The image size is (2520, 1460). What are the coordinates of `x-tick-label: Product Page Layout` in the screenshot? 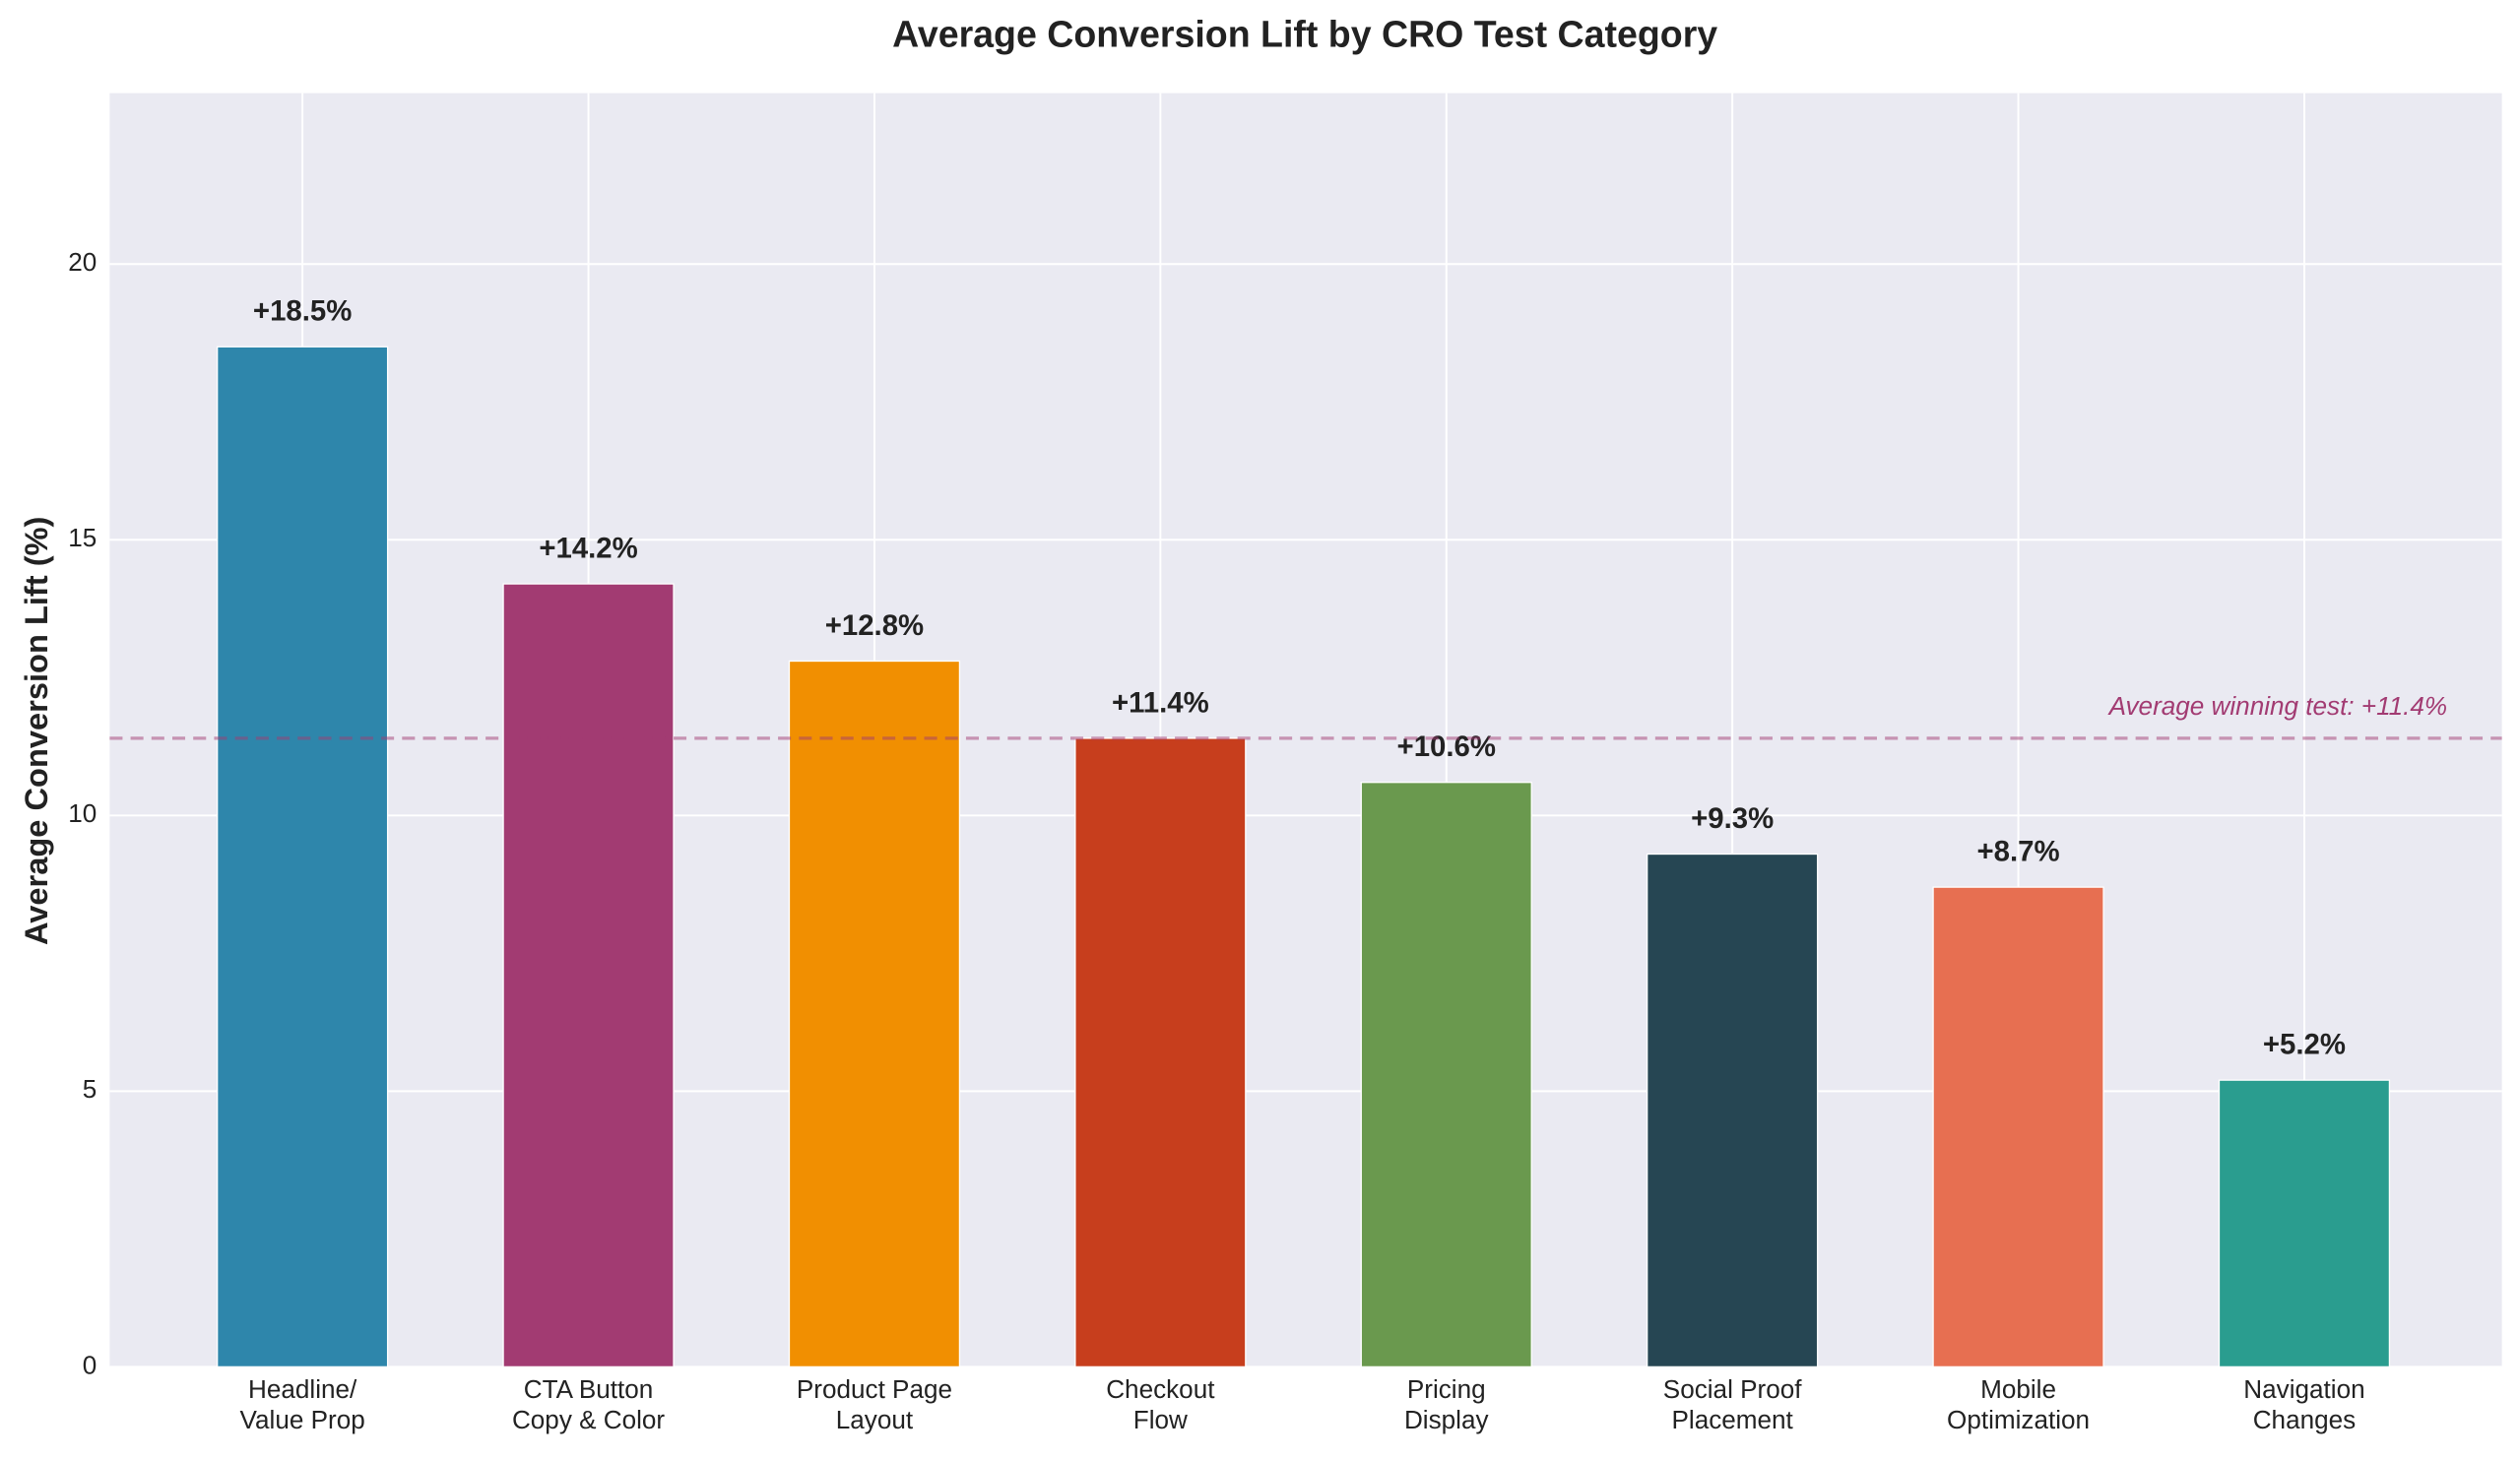 It's located at (874, 1404).